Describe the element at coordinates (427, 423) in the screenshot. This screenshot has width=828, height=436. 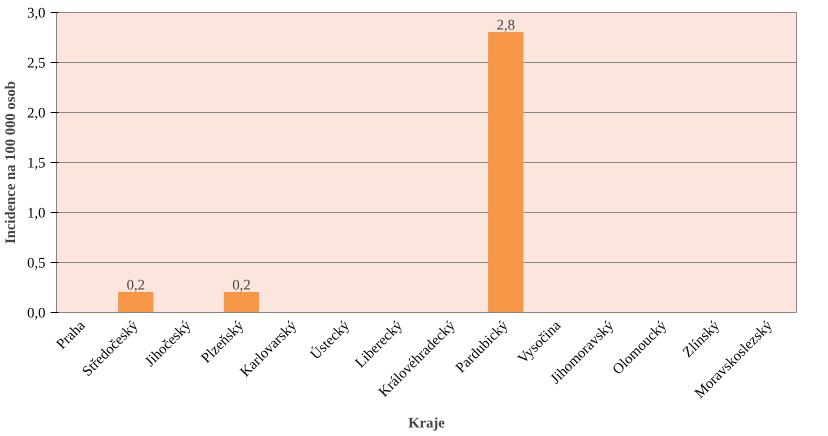
I see `x-axis-title: Kraje` at that location.